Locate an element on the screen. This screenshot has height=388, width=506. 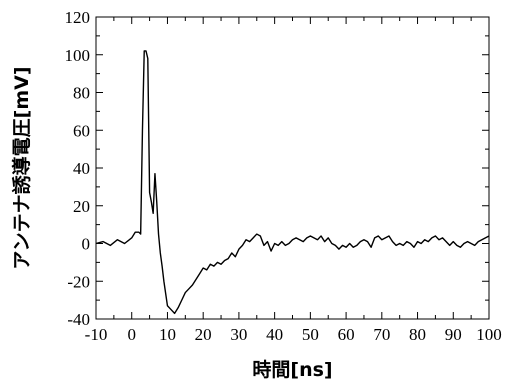
y-axis-title: アンテナ誘導電圧[mV] is located at coordinates (21, 167).